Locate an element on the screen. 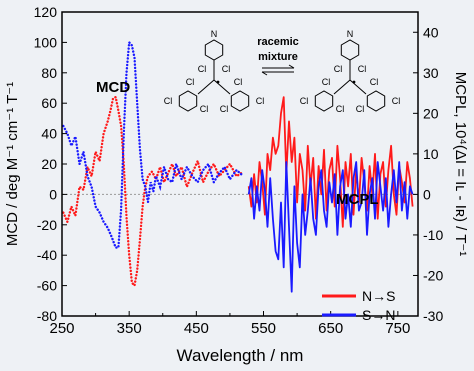 This screenshot has width=474, height=371. right-tick-label: 0 is located at coordinates (427, 194).